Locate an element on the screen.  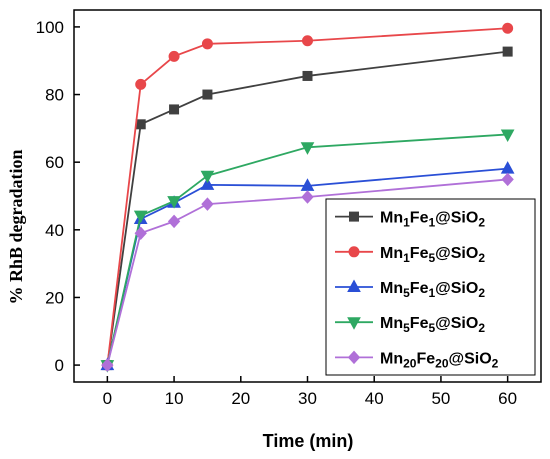
y-tick-label: 60 is located at coordinates (54, 162).